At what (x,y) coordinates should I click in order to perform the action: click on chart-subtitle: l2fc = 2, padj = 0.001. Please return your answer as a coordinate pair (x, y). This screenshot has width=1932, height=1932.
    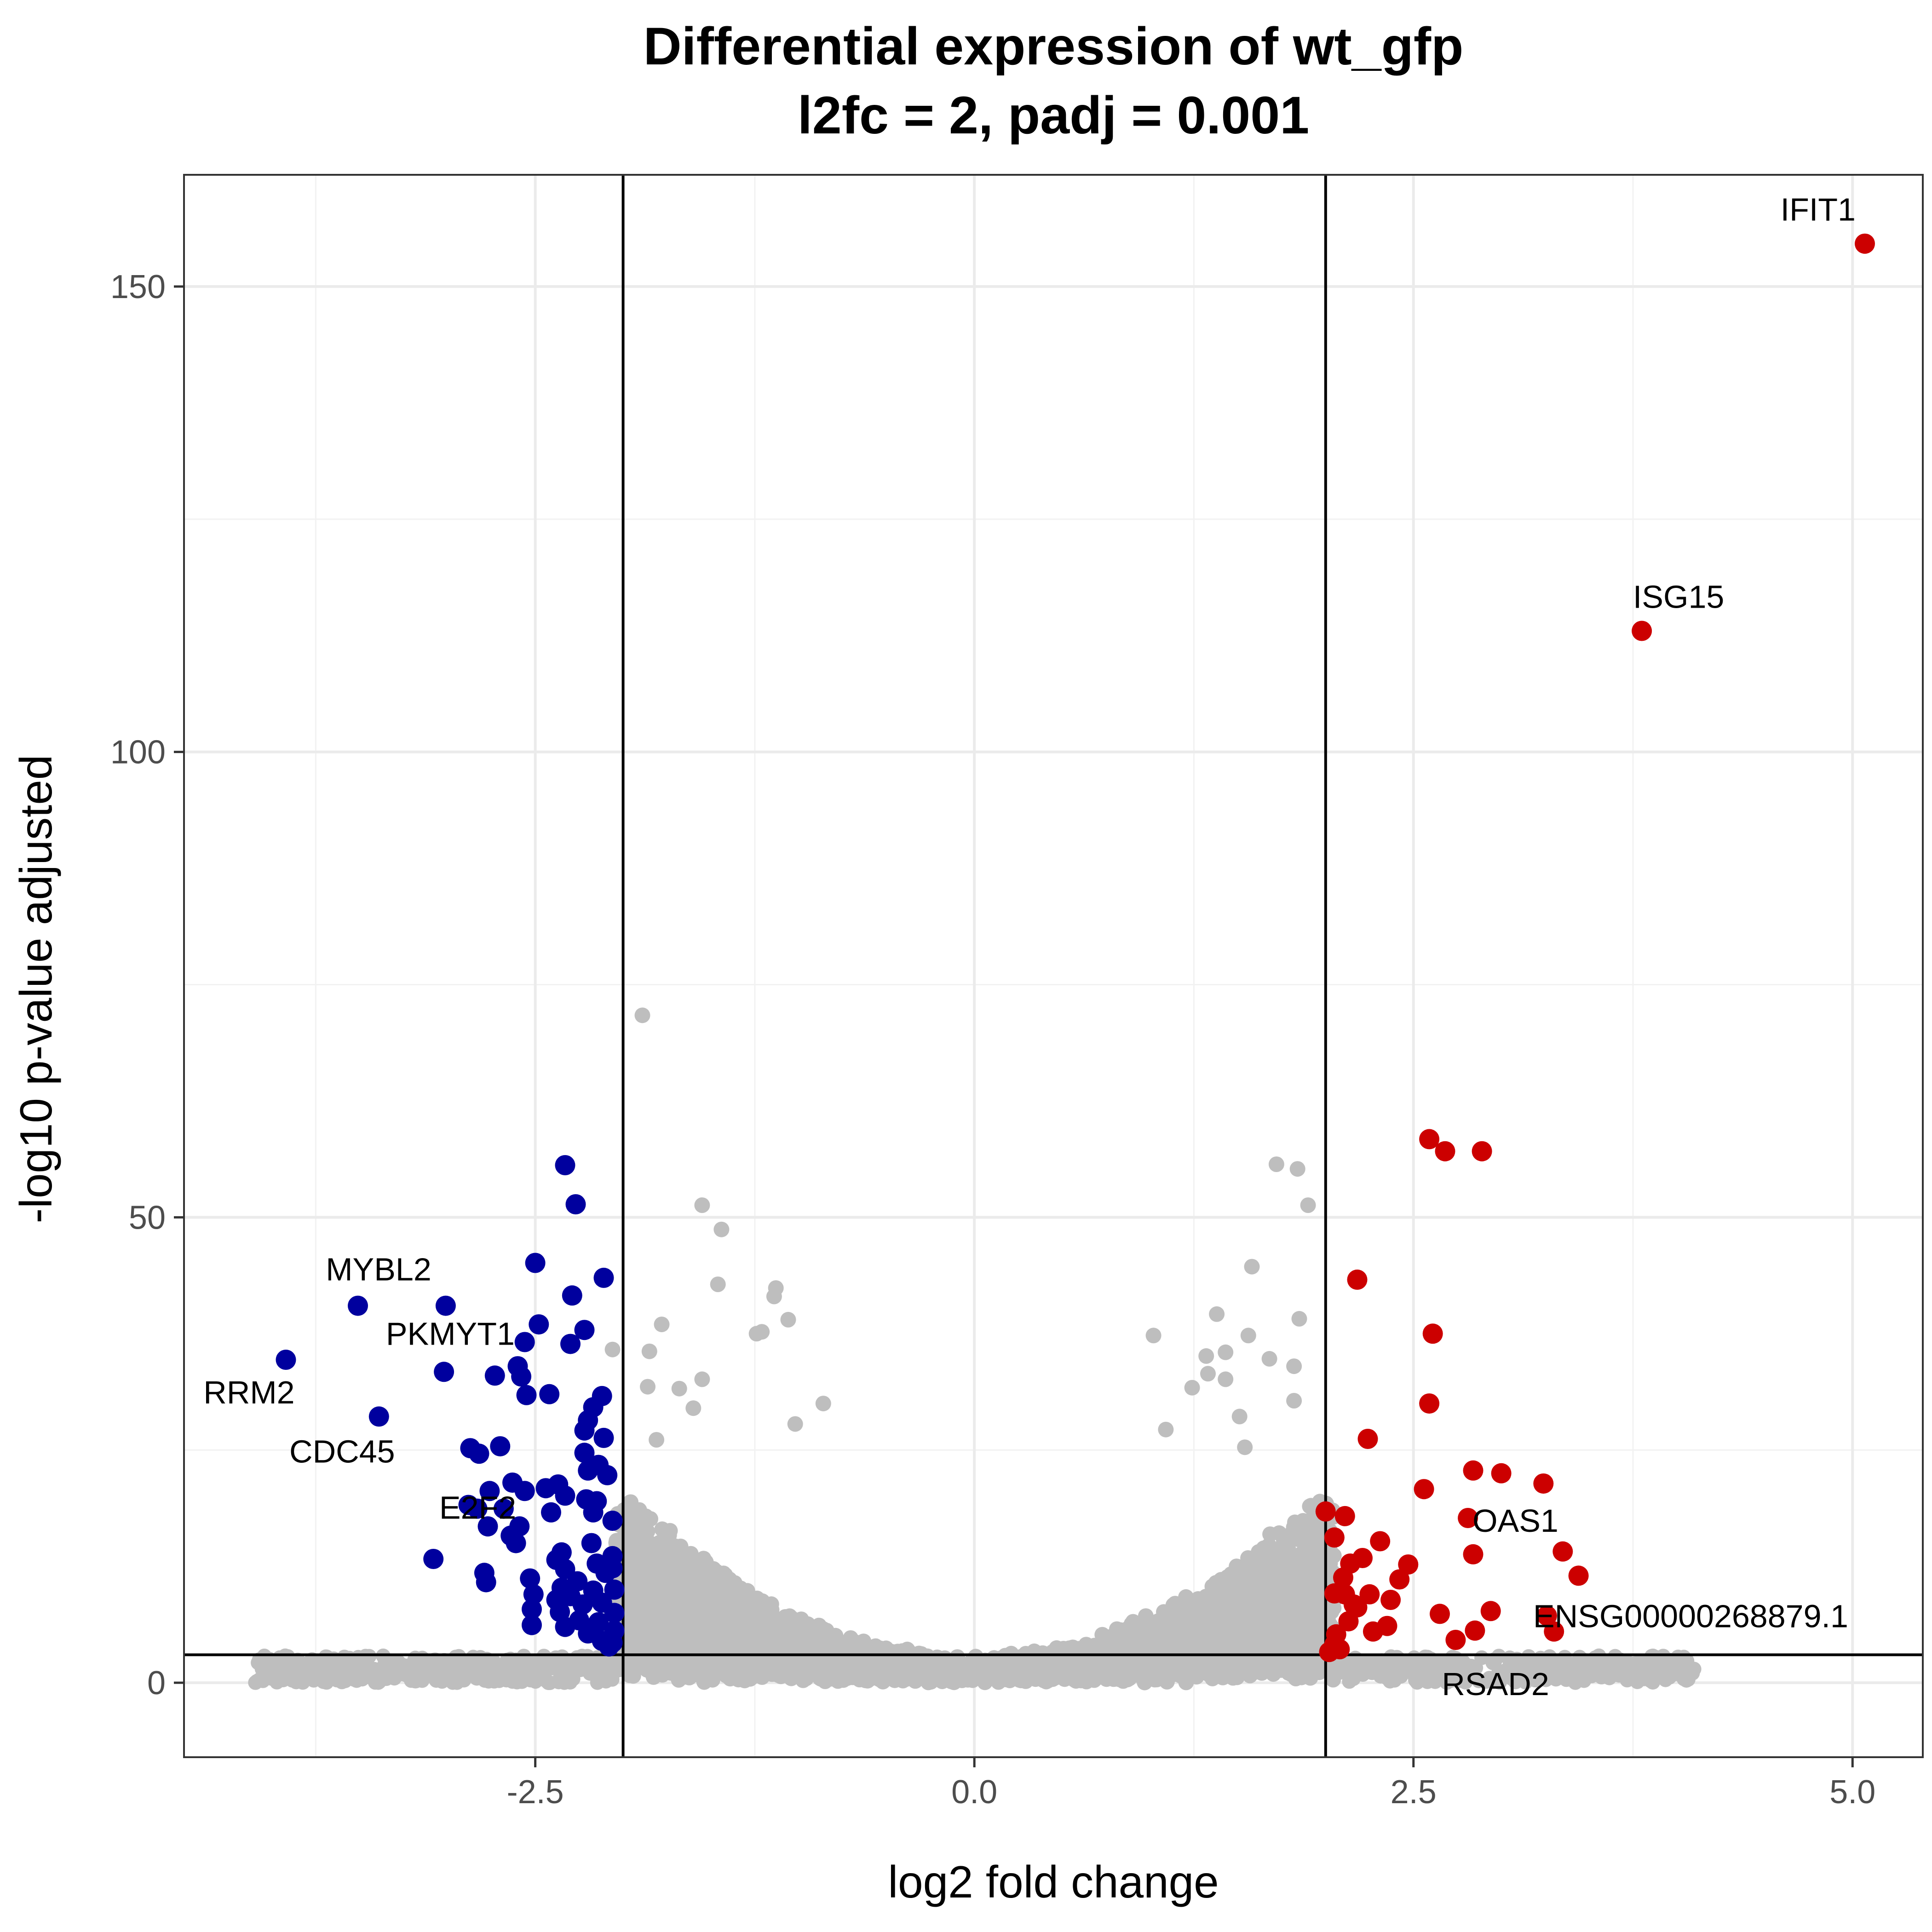
    Looking at the image, I should click on (1053, 115).